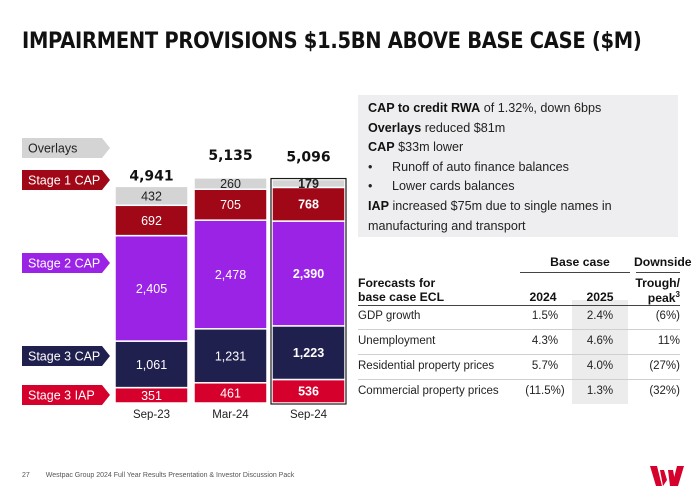 The width and height of the screenshot is (700, 494). Describe the element at coordinates (437, 127) in the screenshot. I see `commentary-line-overlays: Overlays reduced $81m` at that location.